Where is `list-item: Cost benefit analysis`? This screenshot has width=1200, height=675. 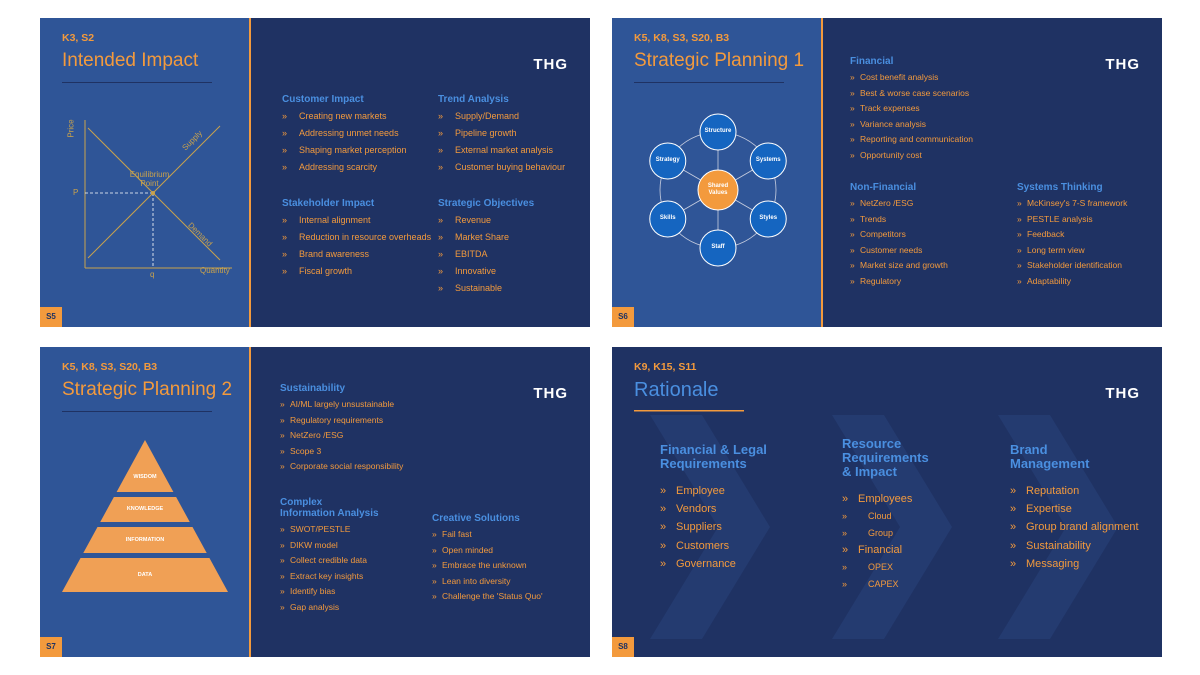
list-item: Cost benefit analysis is located at coordinates (935, 80).